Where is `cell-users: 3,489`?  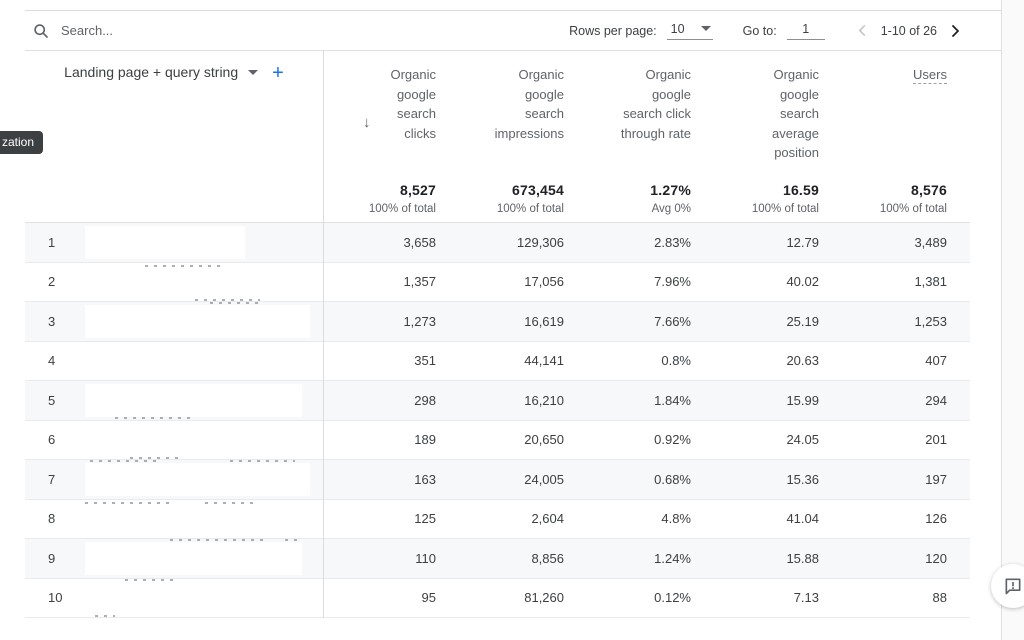 cell-users: 3,489 is located at coordinates (930, 242).